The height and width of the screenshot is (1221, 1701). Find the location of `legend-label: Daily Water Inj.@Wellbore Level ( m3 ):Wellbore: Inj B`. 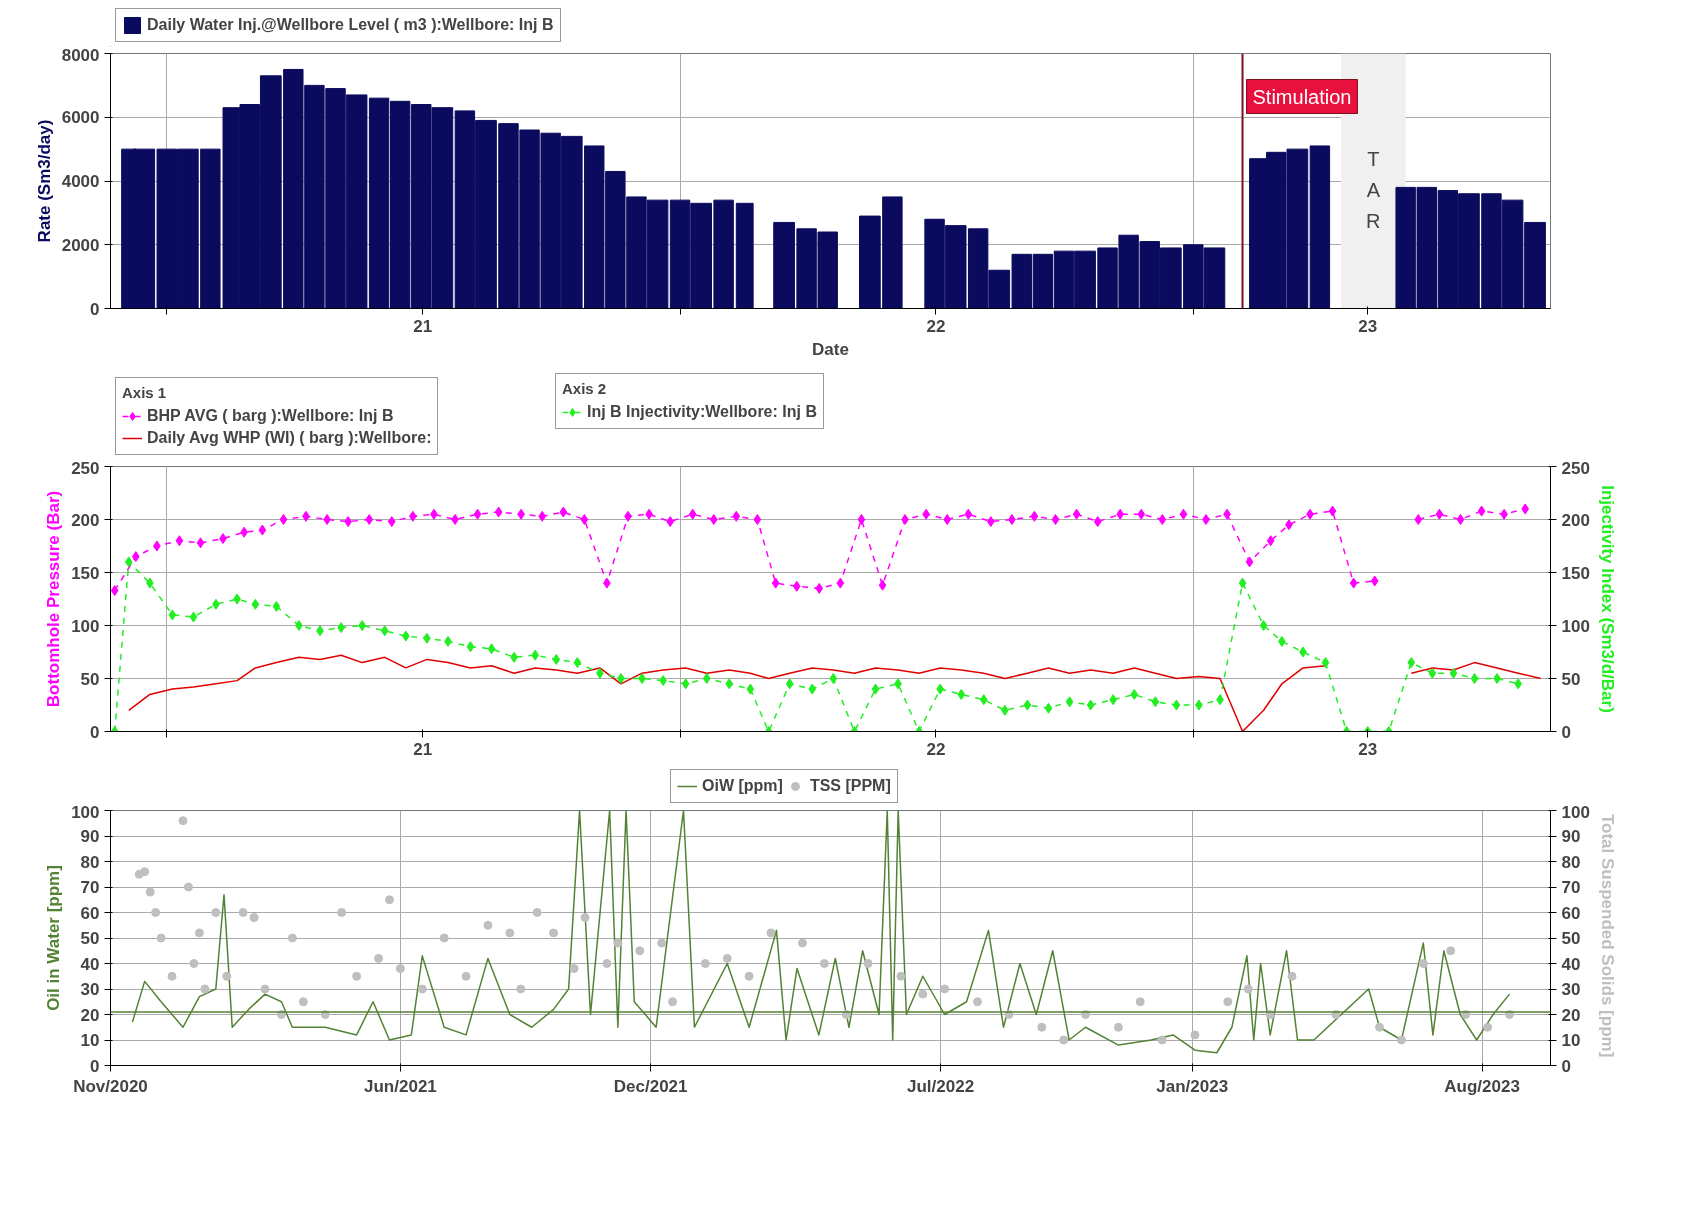

legend-label: Daily Water Inj.@Wellbore Level ( m3 ):Wellbore: Inj B is located at coordinates (350, 25).